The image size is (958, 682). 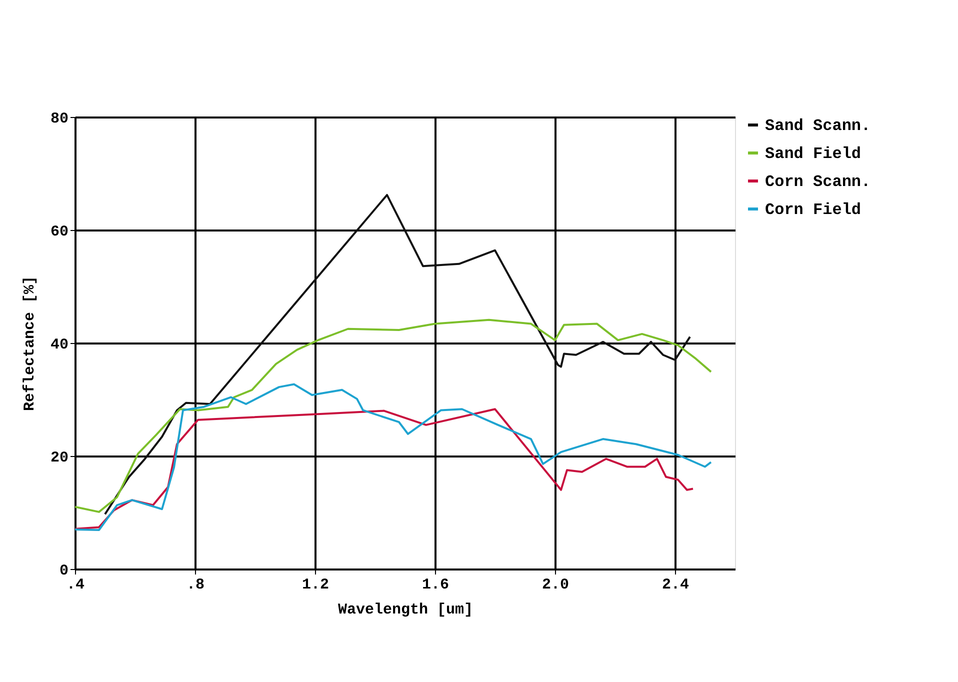 What do you see at coordinates (556, 585) in the screenshot?
I see `x-tick-label: 2.0` at bounding box center [556, 585].